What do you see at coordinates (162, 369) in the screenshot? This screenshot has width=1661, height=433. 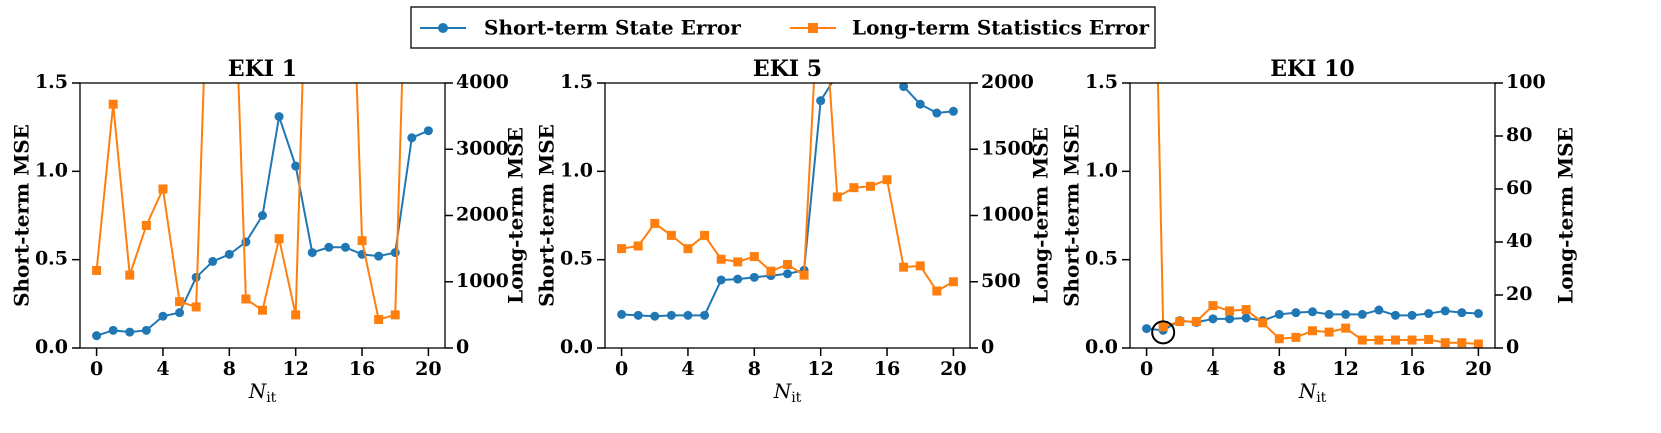 I see `x-tick-label: 4` at bounding box center [162, 369].